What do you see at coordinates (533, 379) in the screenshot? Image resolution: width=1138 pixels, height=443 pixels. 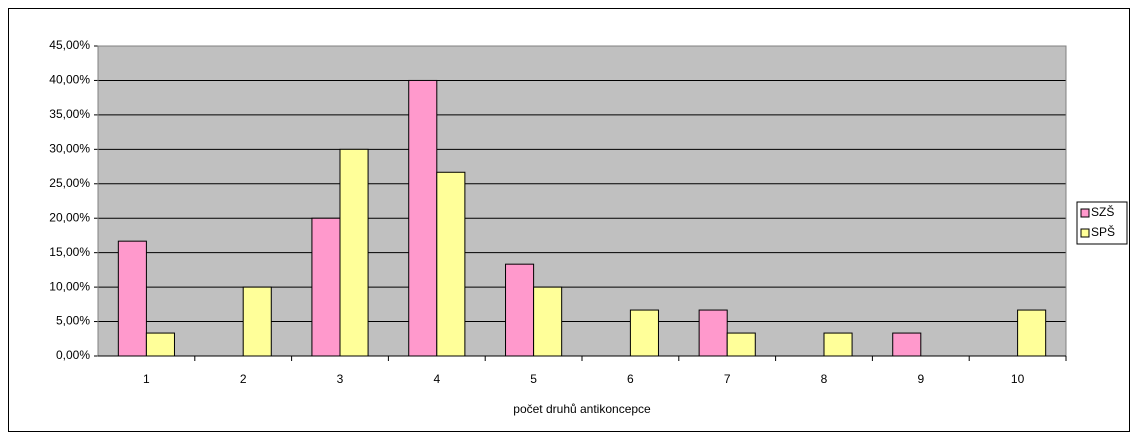 I see `x-tick-label: 5` at bounding box center [533, 379].